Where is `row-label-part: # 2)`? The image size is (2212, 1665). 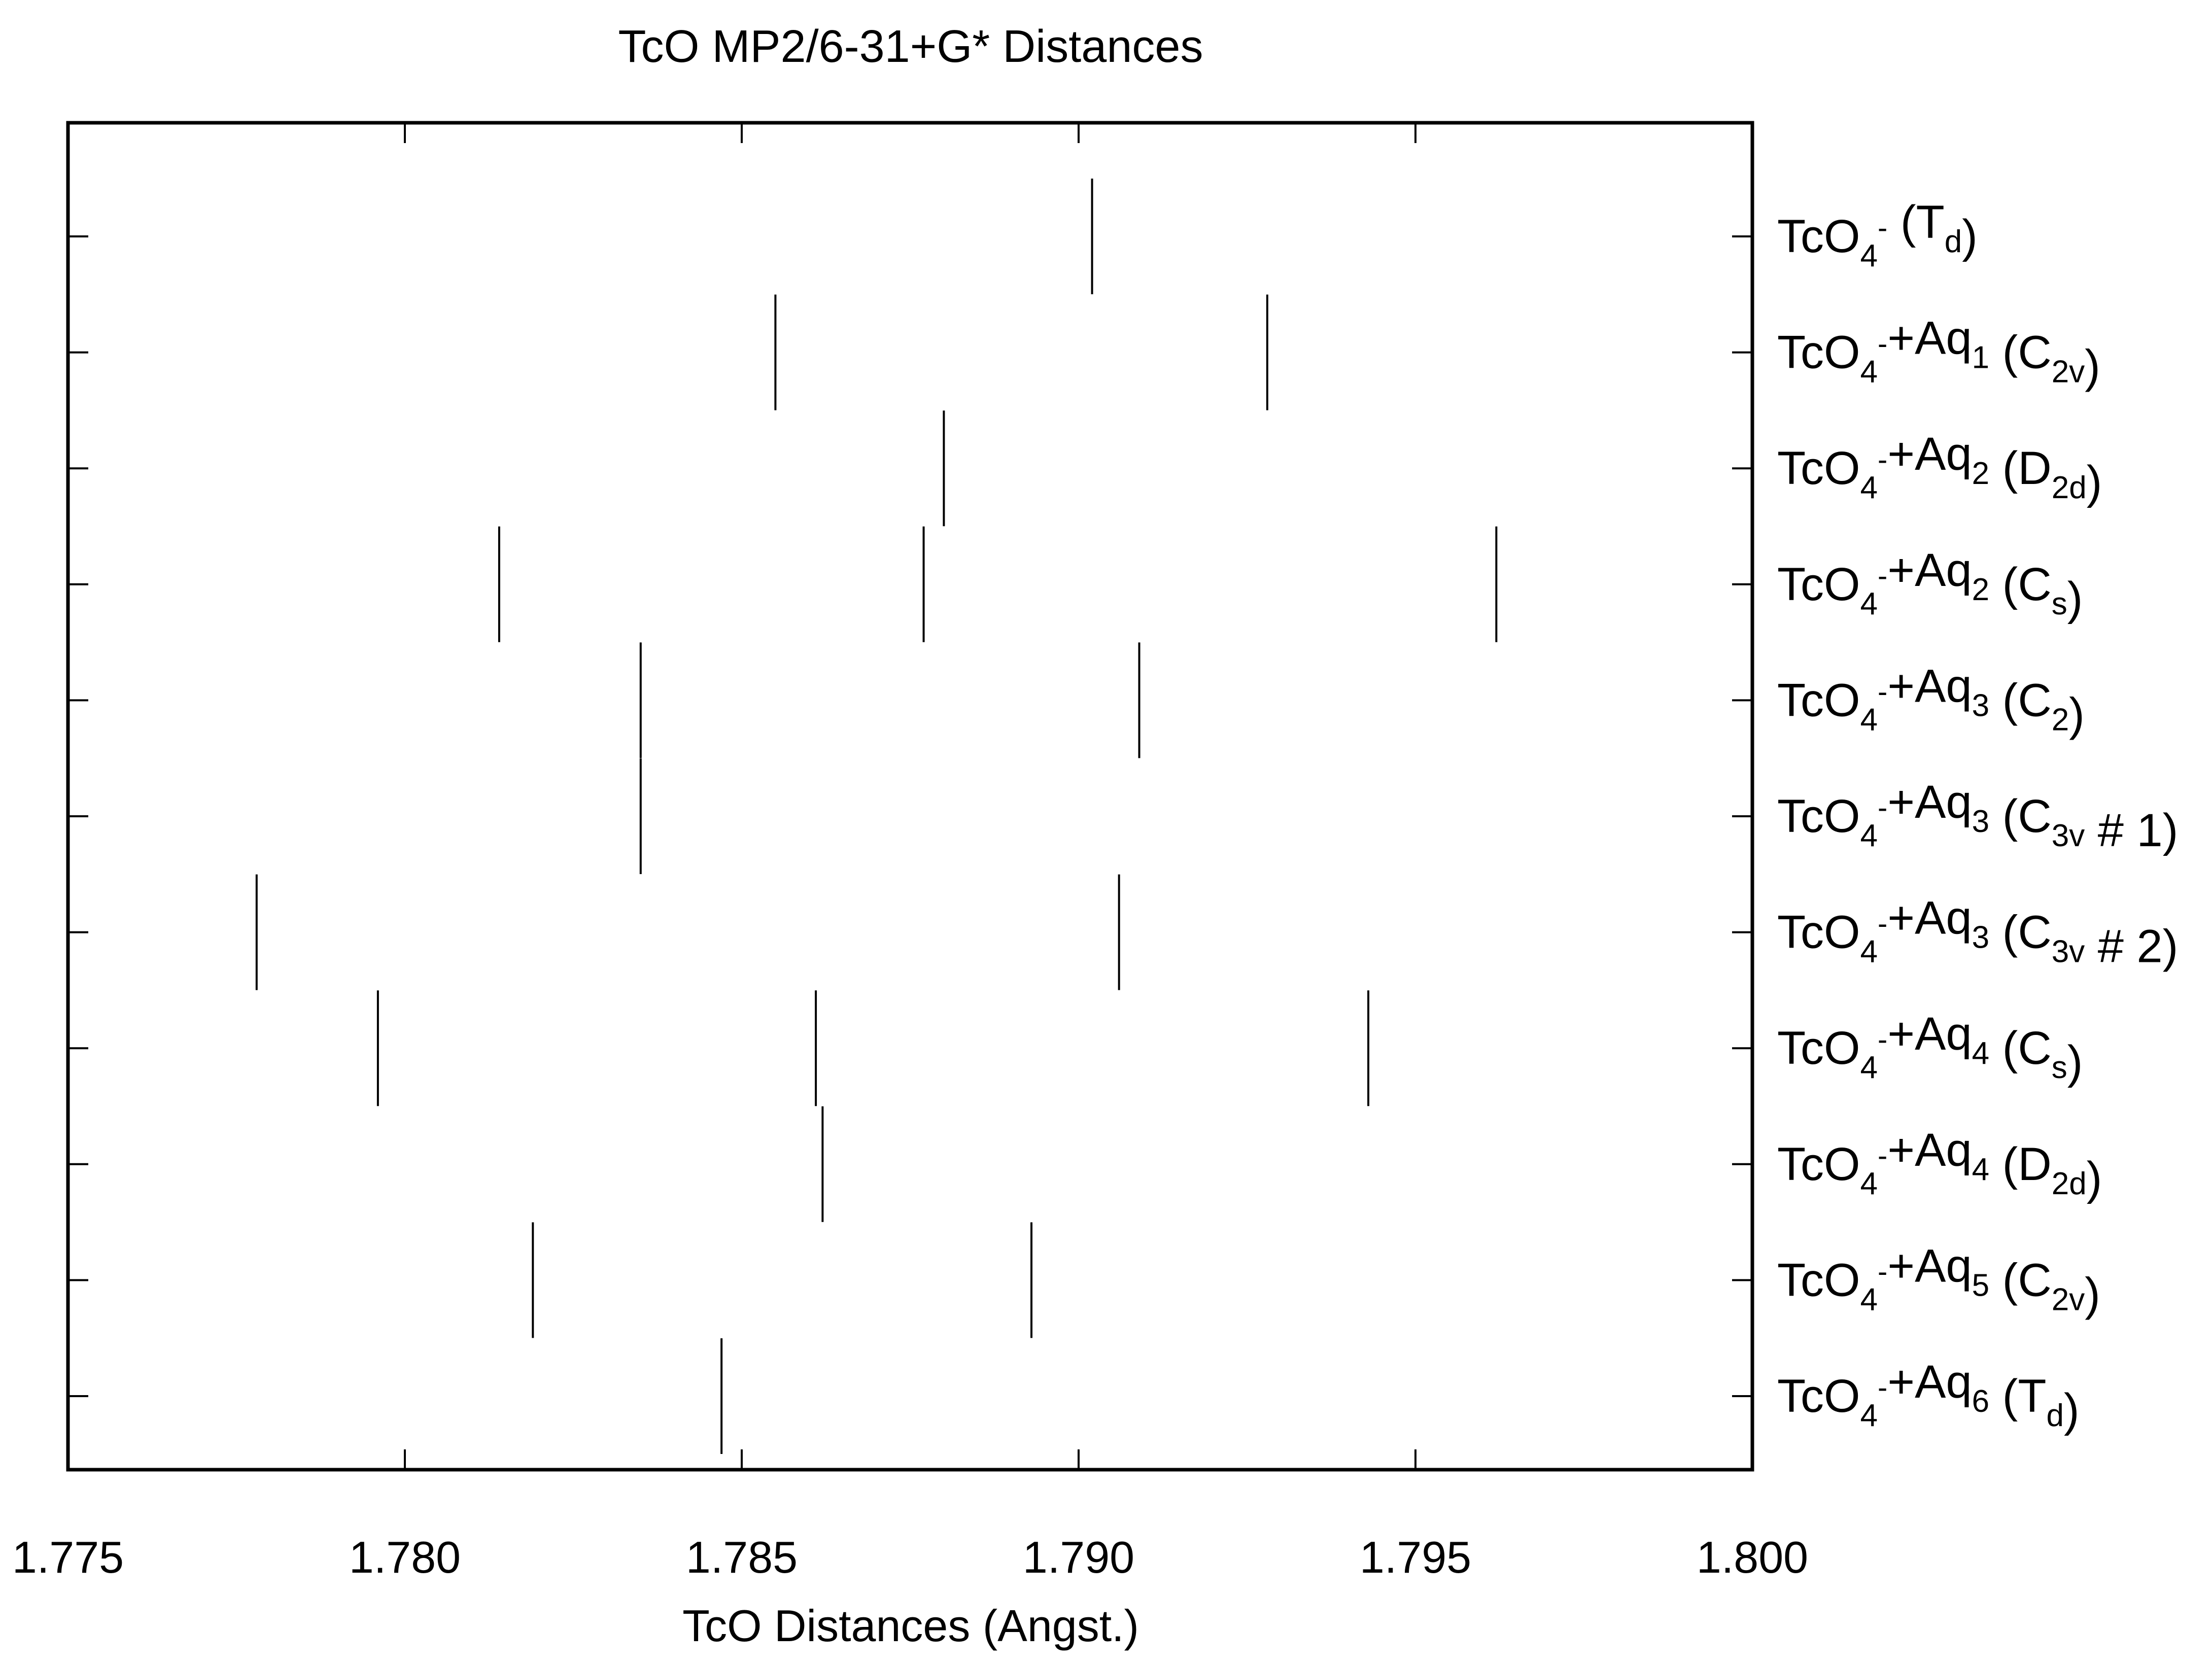
row-label-part: # 2) is located at coordinates (2131, 947).